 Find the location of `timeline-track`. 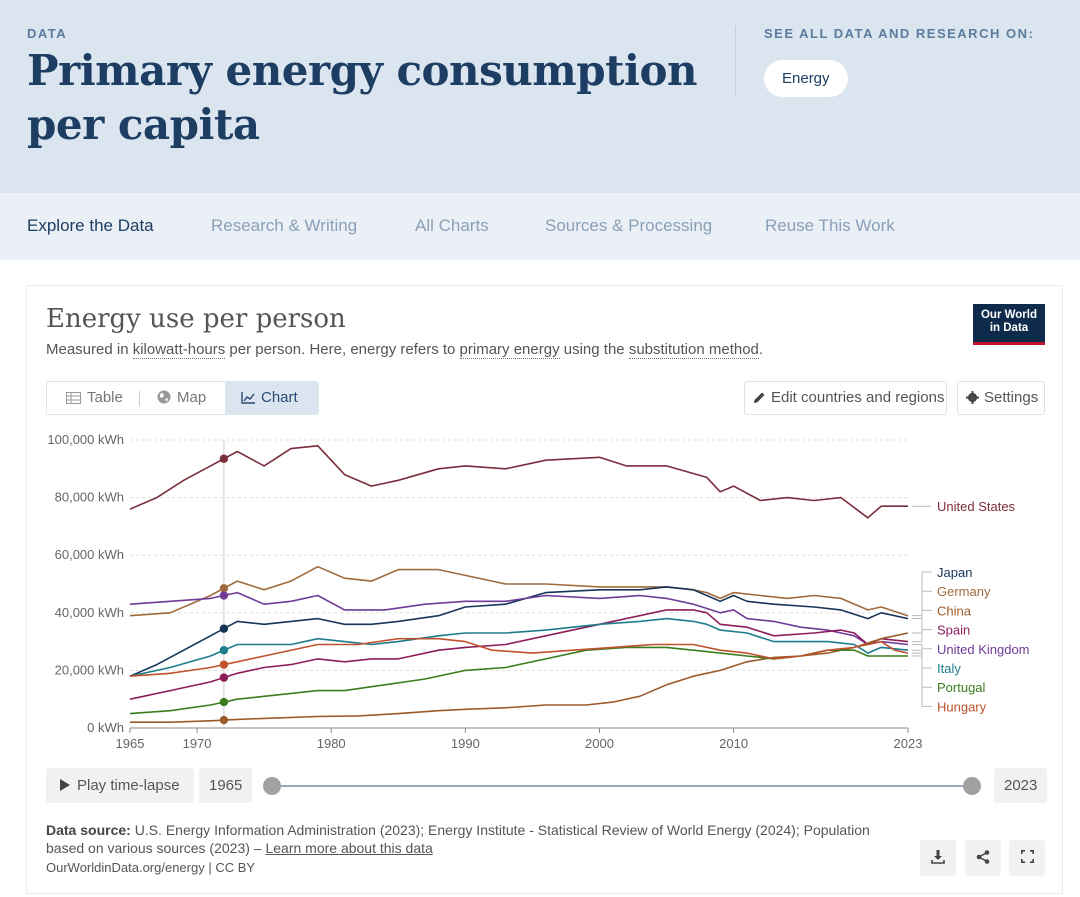

timeline-track is located at coordinates (622, 786).